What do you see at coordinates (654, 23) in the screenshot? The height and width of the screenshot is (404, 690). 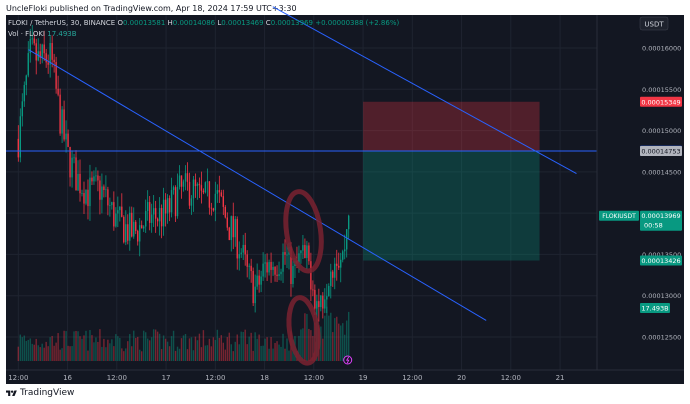 I see `currency-button: USDT` at bounding box center [654, 23].